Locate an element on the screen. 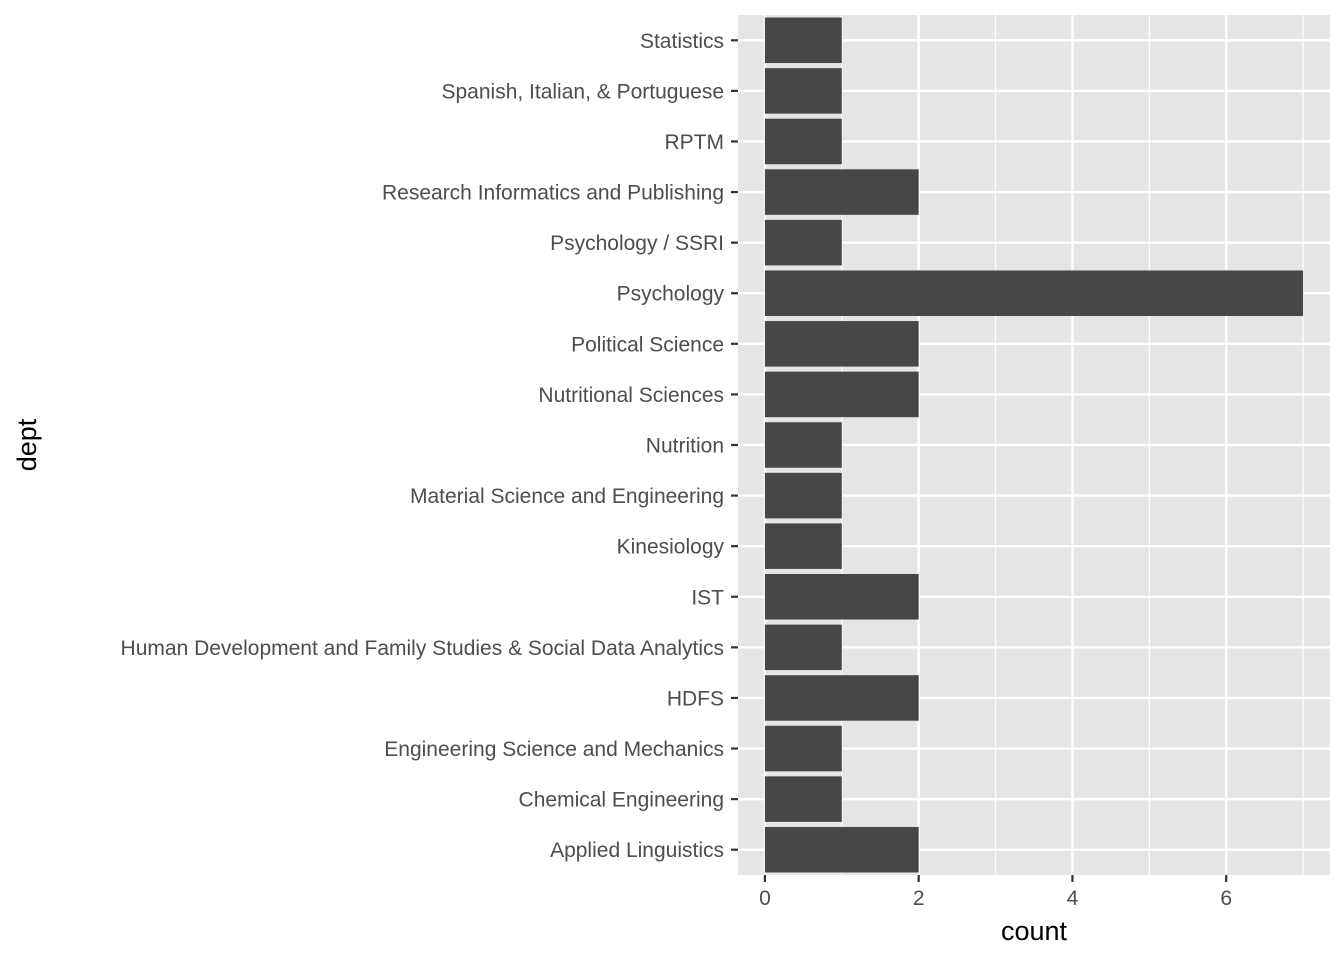  y-tick-label: Kinesiology is located at coordinates (671, 547).